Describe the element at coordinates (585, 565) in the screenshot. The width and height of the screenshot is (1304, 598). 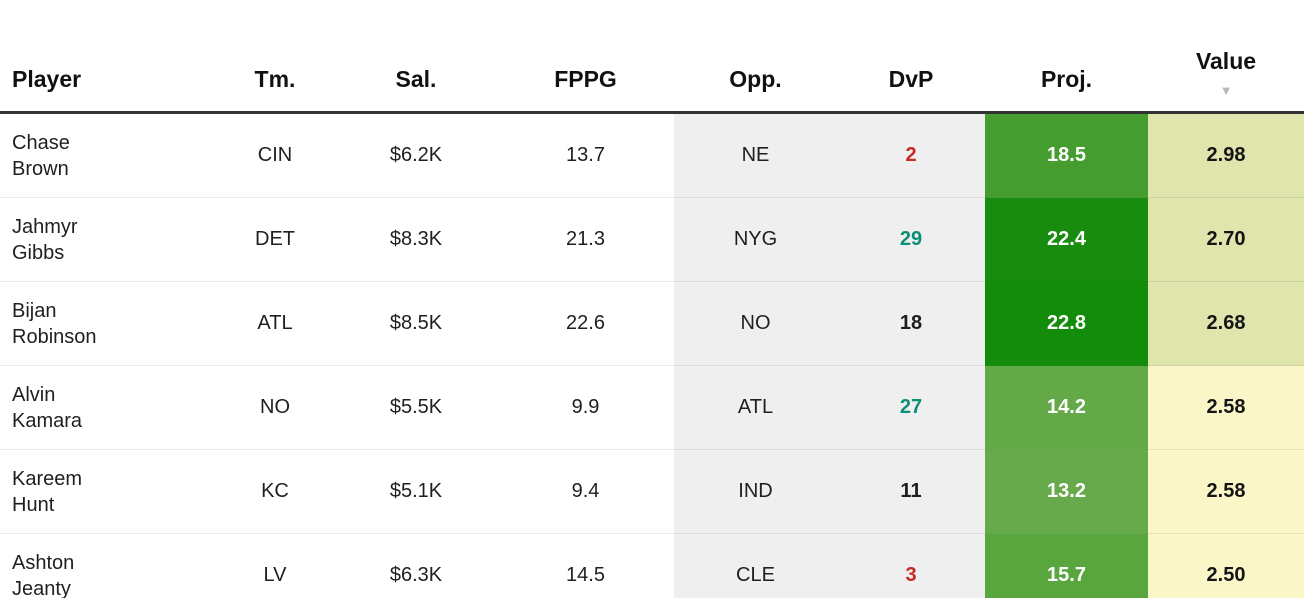
I see `fppg-cell: 14.5` at that location.